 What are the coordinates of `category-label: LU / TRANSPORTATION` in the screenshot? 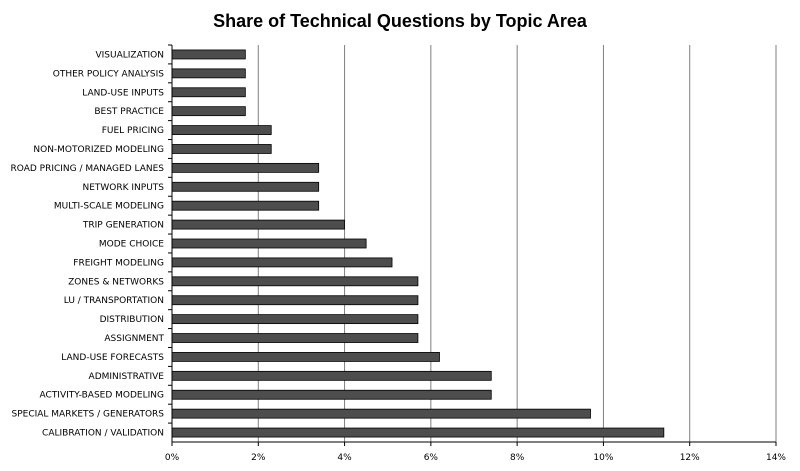 It's located at (114, 301).